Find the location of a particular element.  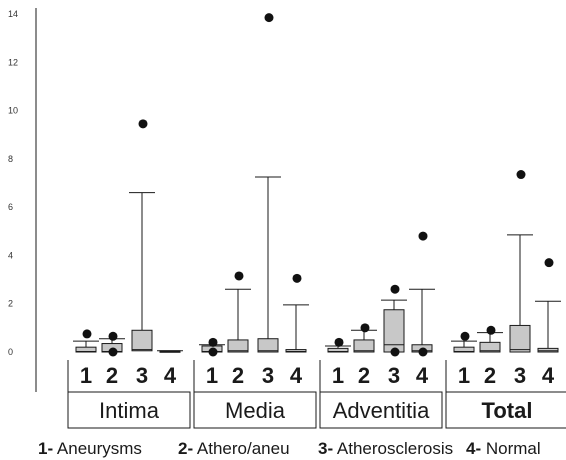

y-tick-label: 8 is located at coordinates (10, 159).